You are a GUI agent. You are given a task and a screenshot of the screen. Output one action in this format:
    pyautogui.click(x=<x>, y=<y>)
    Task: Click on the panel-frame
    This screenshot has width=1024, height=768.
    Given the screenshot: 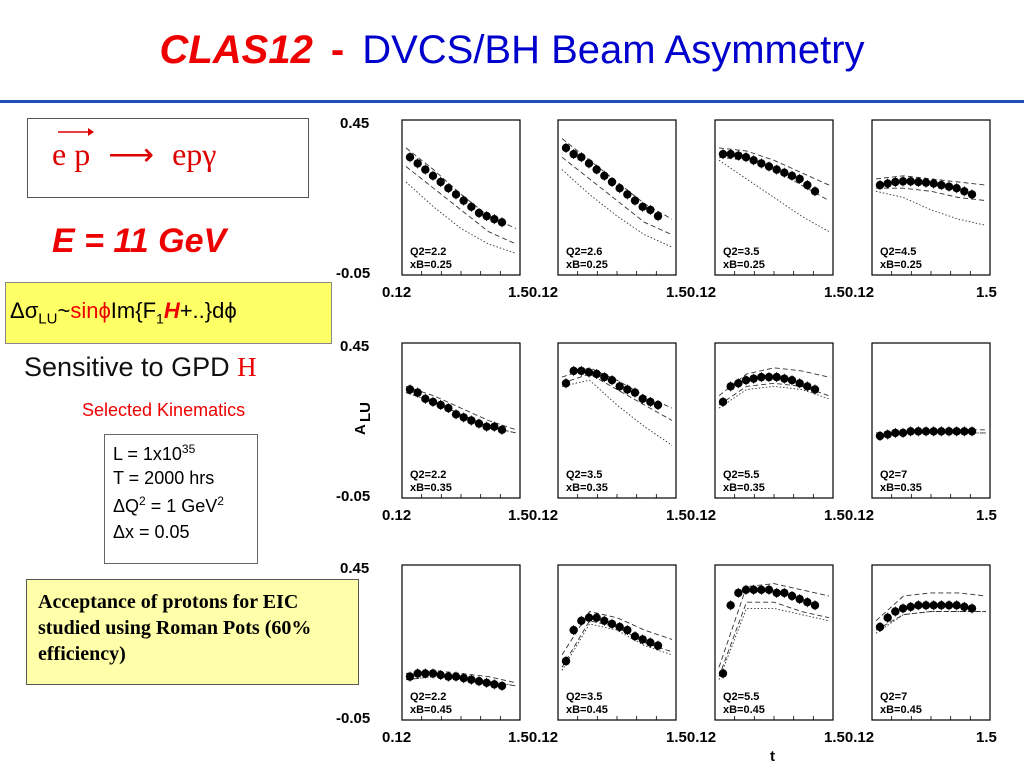 What is the action you would take?
    pyautogui.click(x=931, y=642)
    